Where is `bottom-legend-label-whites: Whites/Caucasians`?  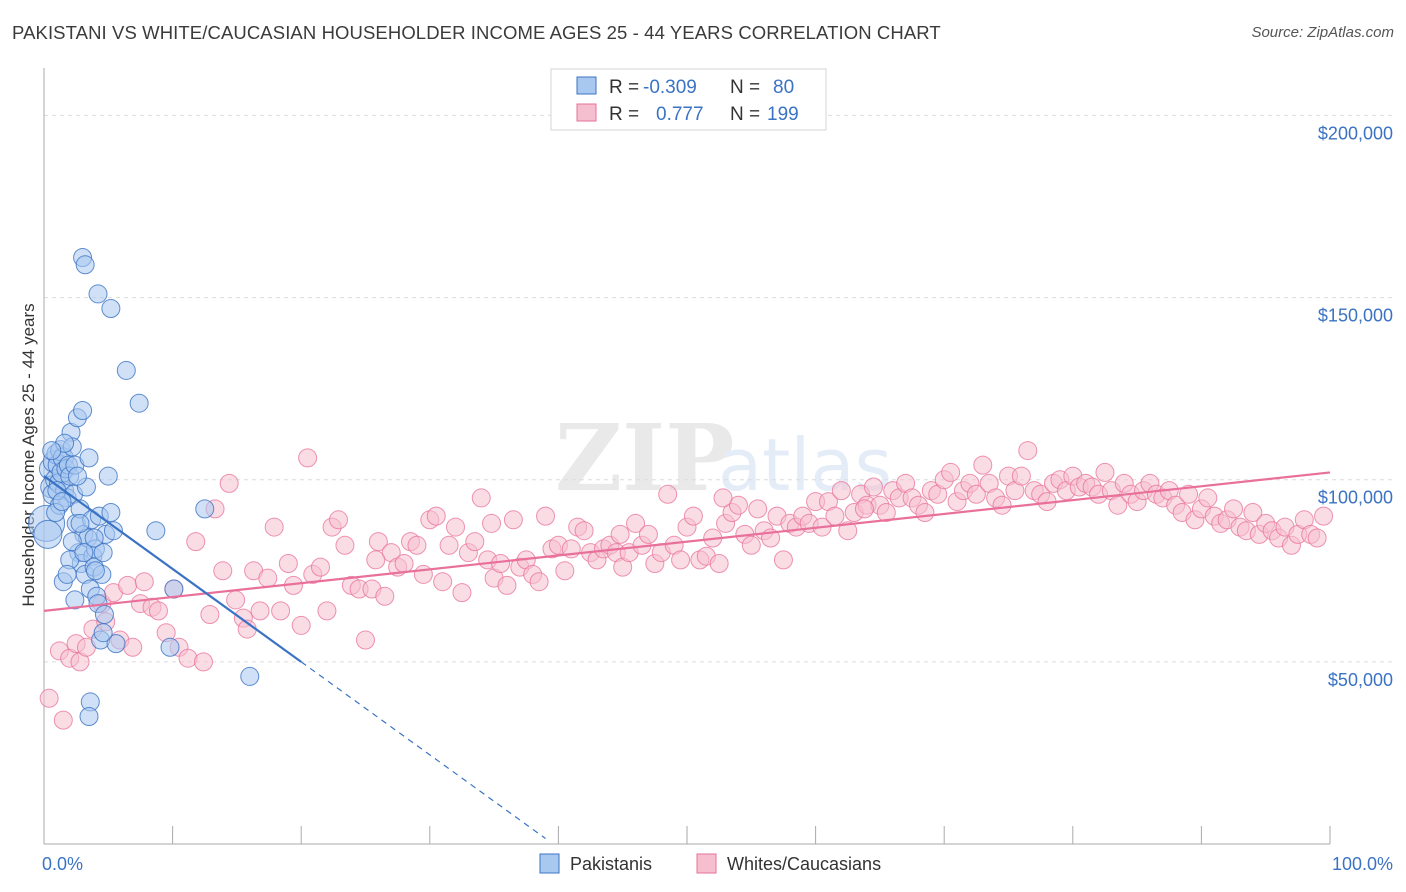
bottom-legend-label-whites: Whites/Caucasians is located at coordinates (804, 864).